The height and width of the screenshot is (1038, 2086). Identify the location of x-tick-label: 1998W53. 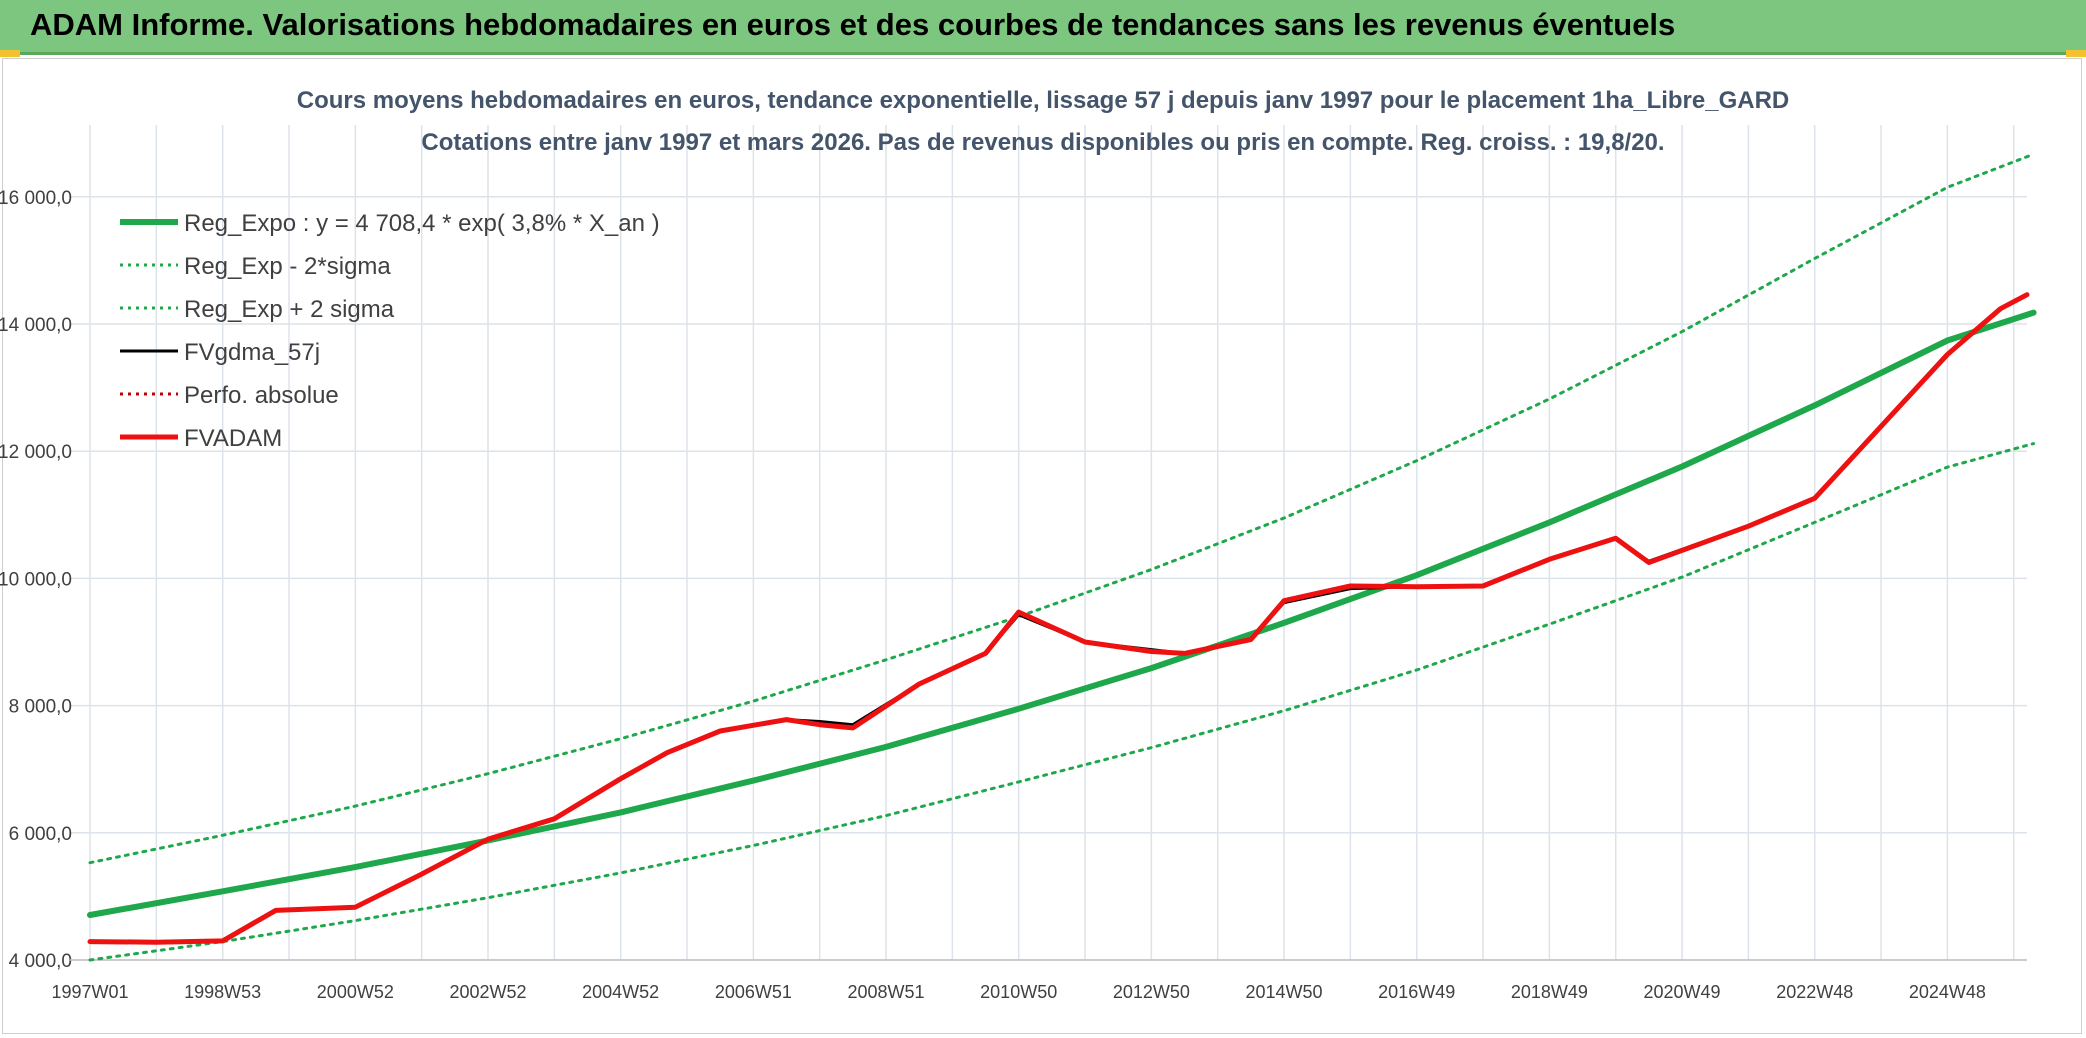
(222, 992).